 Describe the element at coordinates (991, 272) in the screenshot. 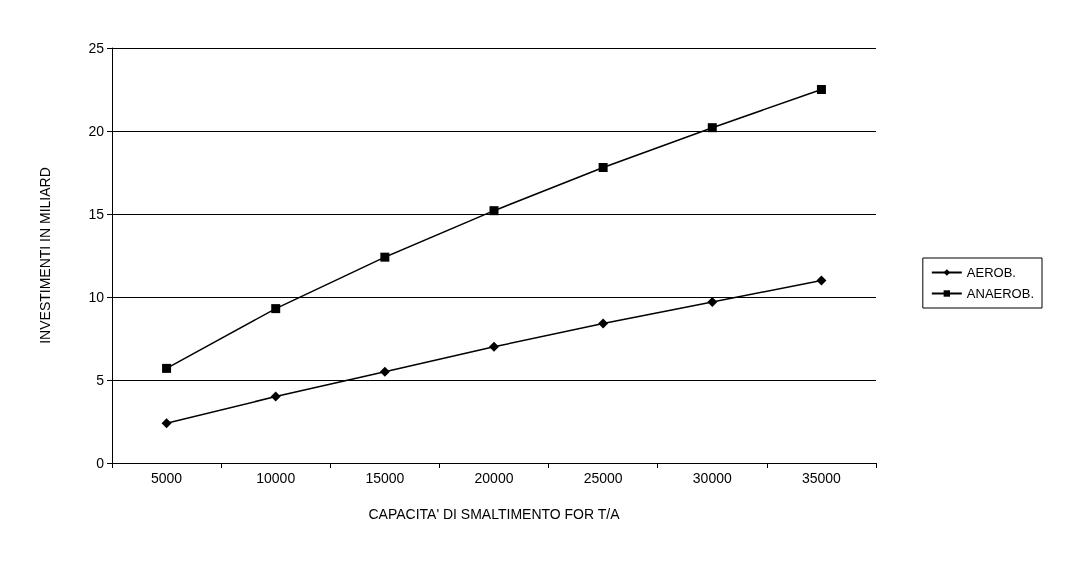

I see `legend-label: AEROB.` at that location.